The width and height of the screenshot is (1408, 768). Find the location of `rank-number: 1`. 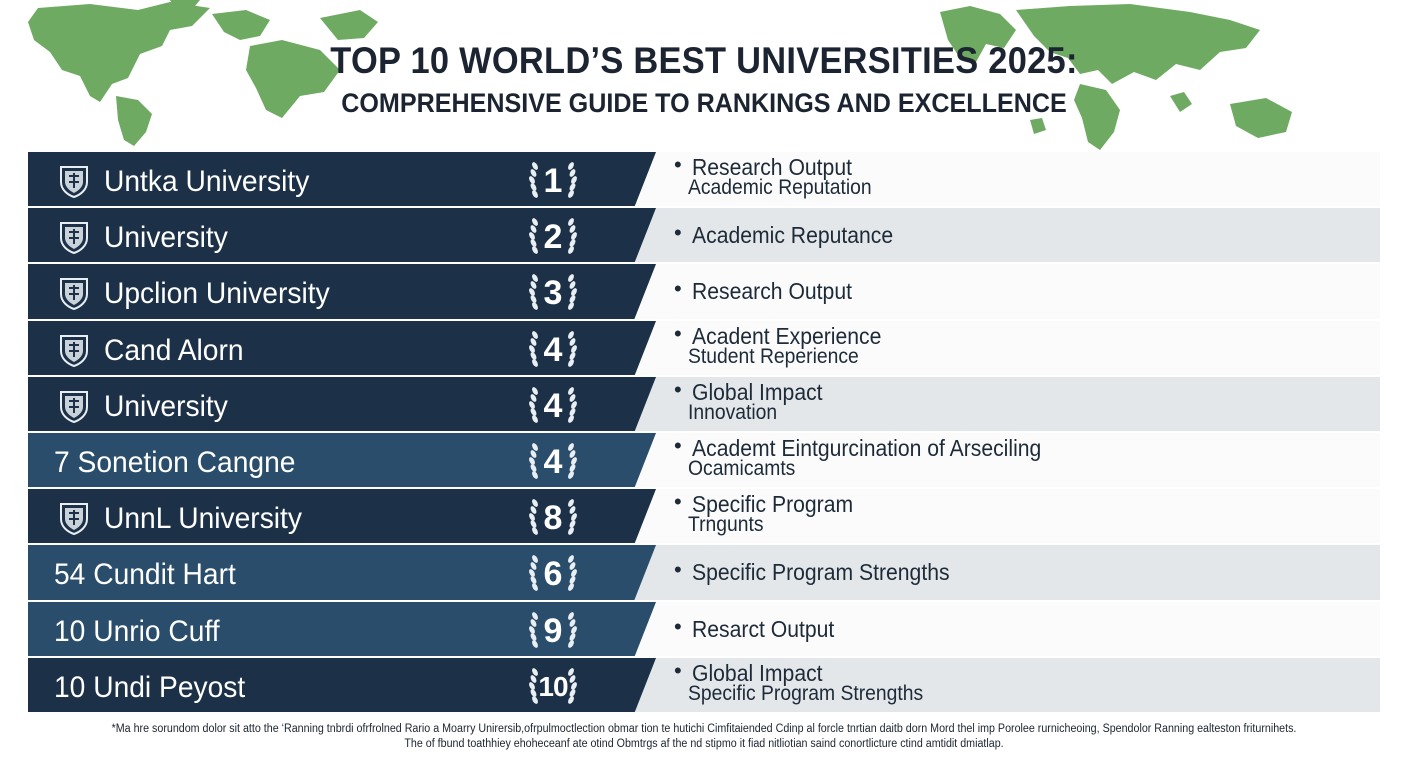

rank-number: 1 is located at coordinates (553, 181).